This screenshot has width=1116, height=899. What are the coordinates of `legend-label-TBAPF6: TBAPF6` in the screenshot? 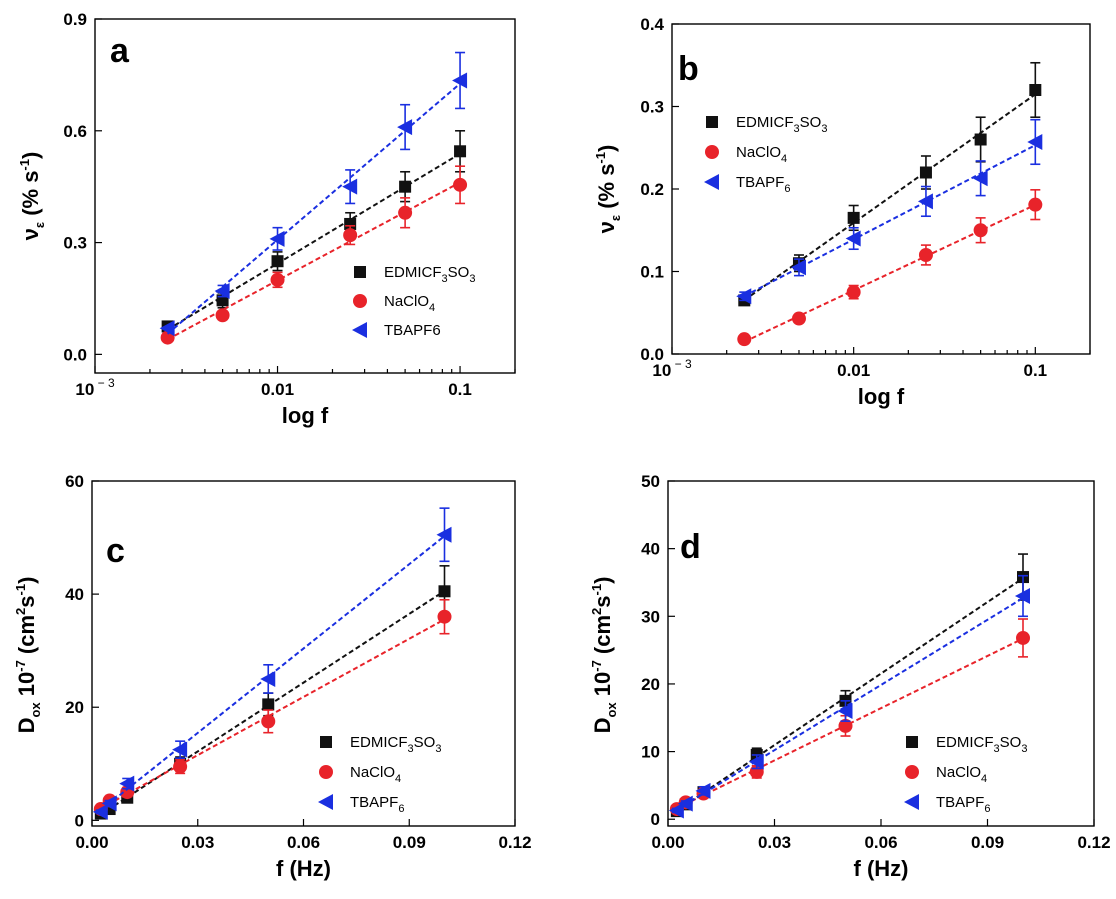 It's located at (763, 184).